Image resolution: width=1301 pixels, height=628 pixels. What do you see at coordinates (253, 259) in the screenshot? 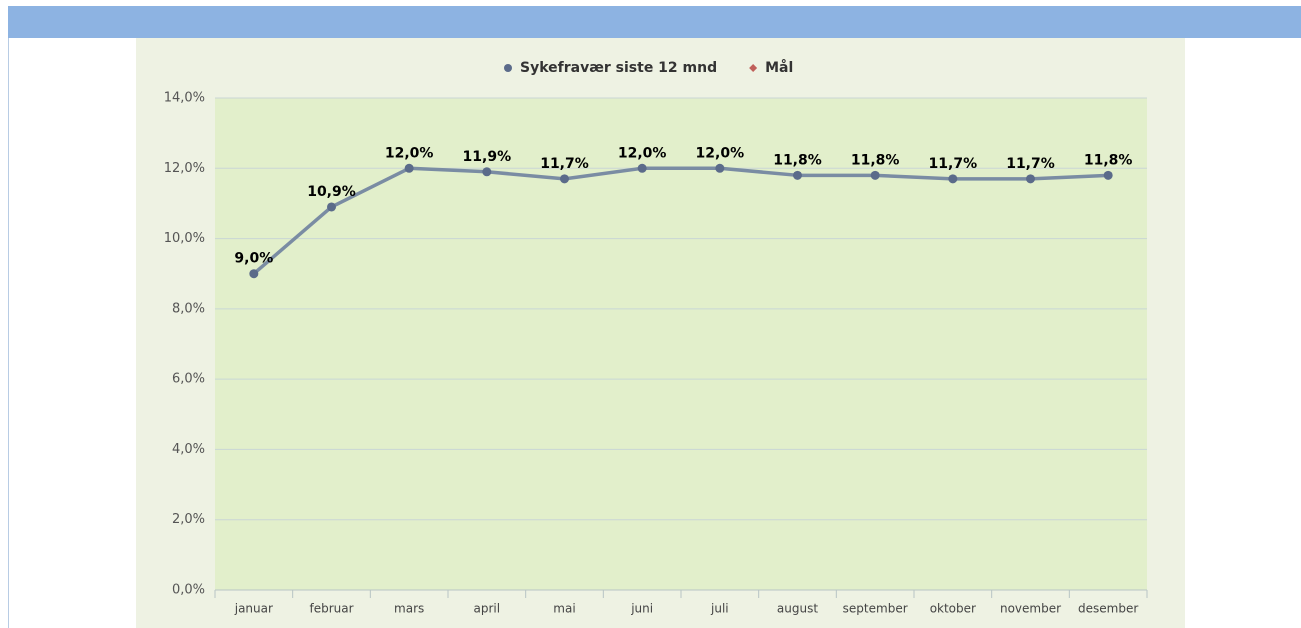
I see `data-label: 9,0%` at bounding box center [253, 259].